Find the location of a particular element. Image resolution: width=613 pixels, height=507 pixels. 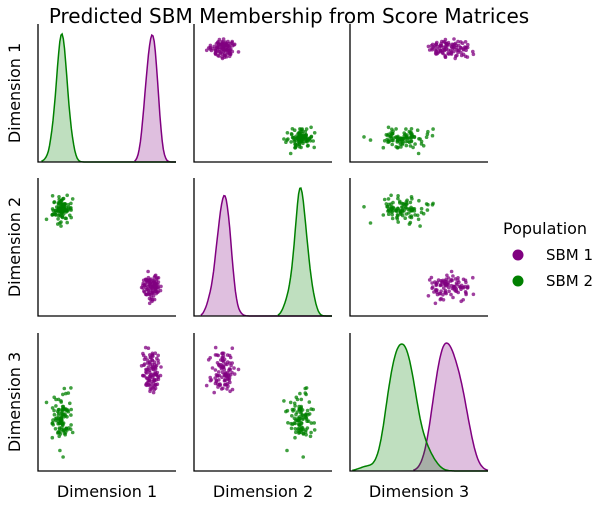

x-axis-label-dim3: Dimension 3 is located at coordinates (419, 491).